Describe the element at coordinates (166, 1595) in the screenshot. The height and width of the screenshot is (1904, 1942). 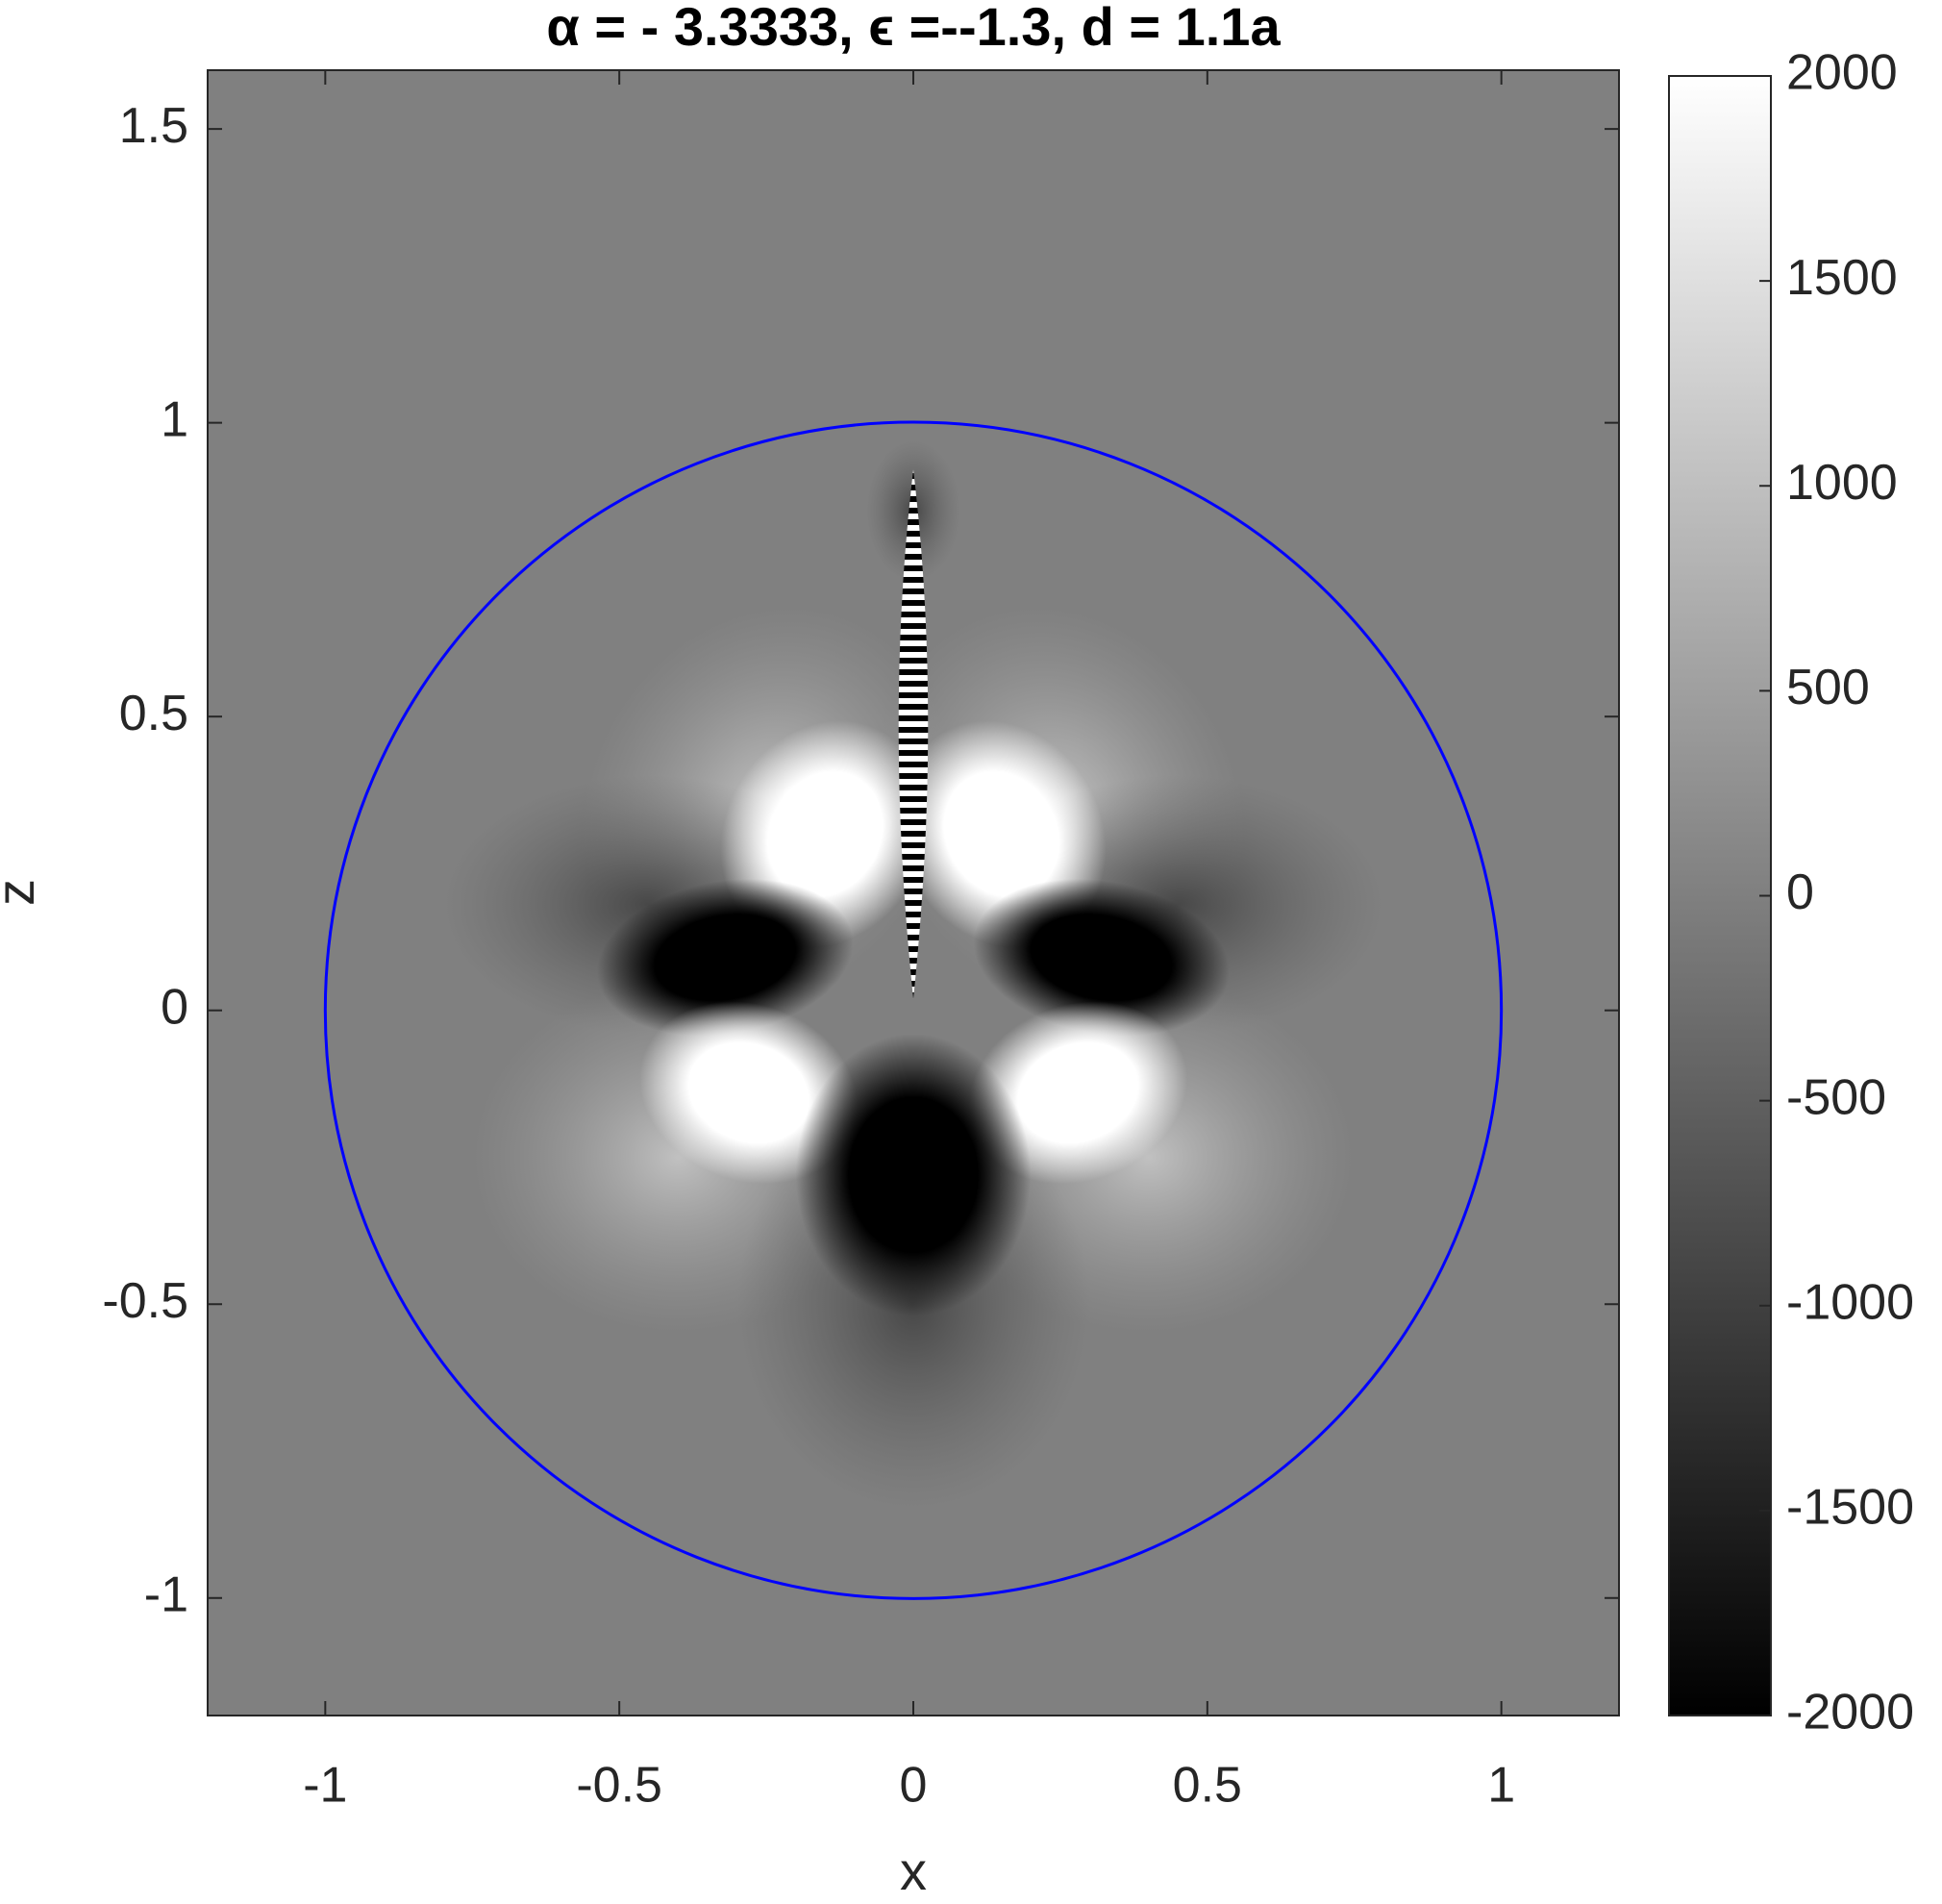
I see `y-tick-label: -1` at that location.